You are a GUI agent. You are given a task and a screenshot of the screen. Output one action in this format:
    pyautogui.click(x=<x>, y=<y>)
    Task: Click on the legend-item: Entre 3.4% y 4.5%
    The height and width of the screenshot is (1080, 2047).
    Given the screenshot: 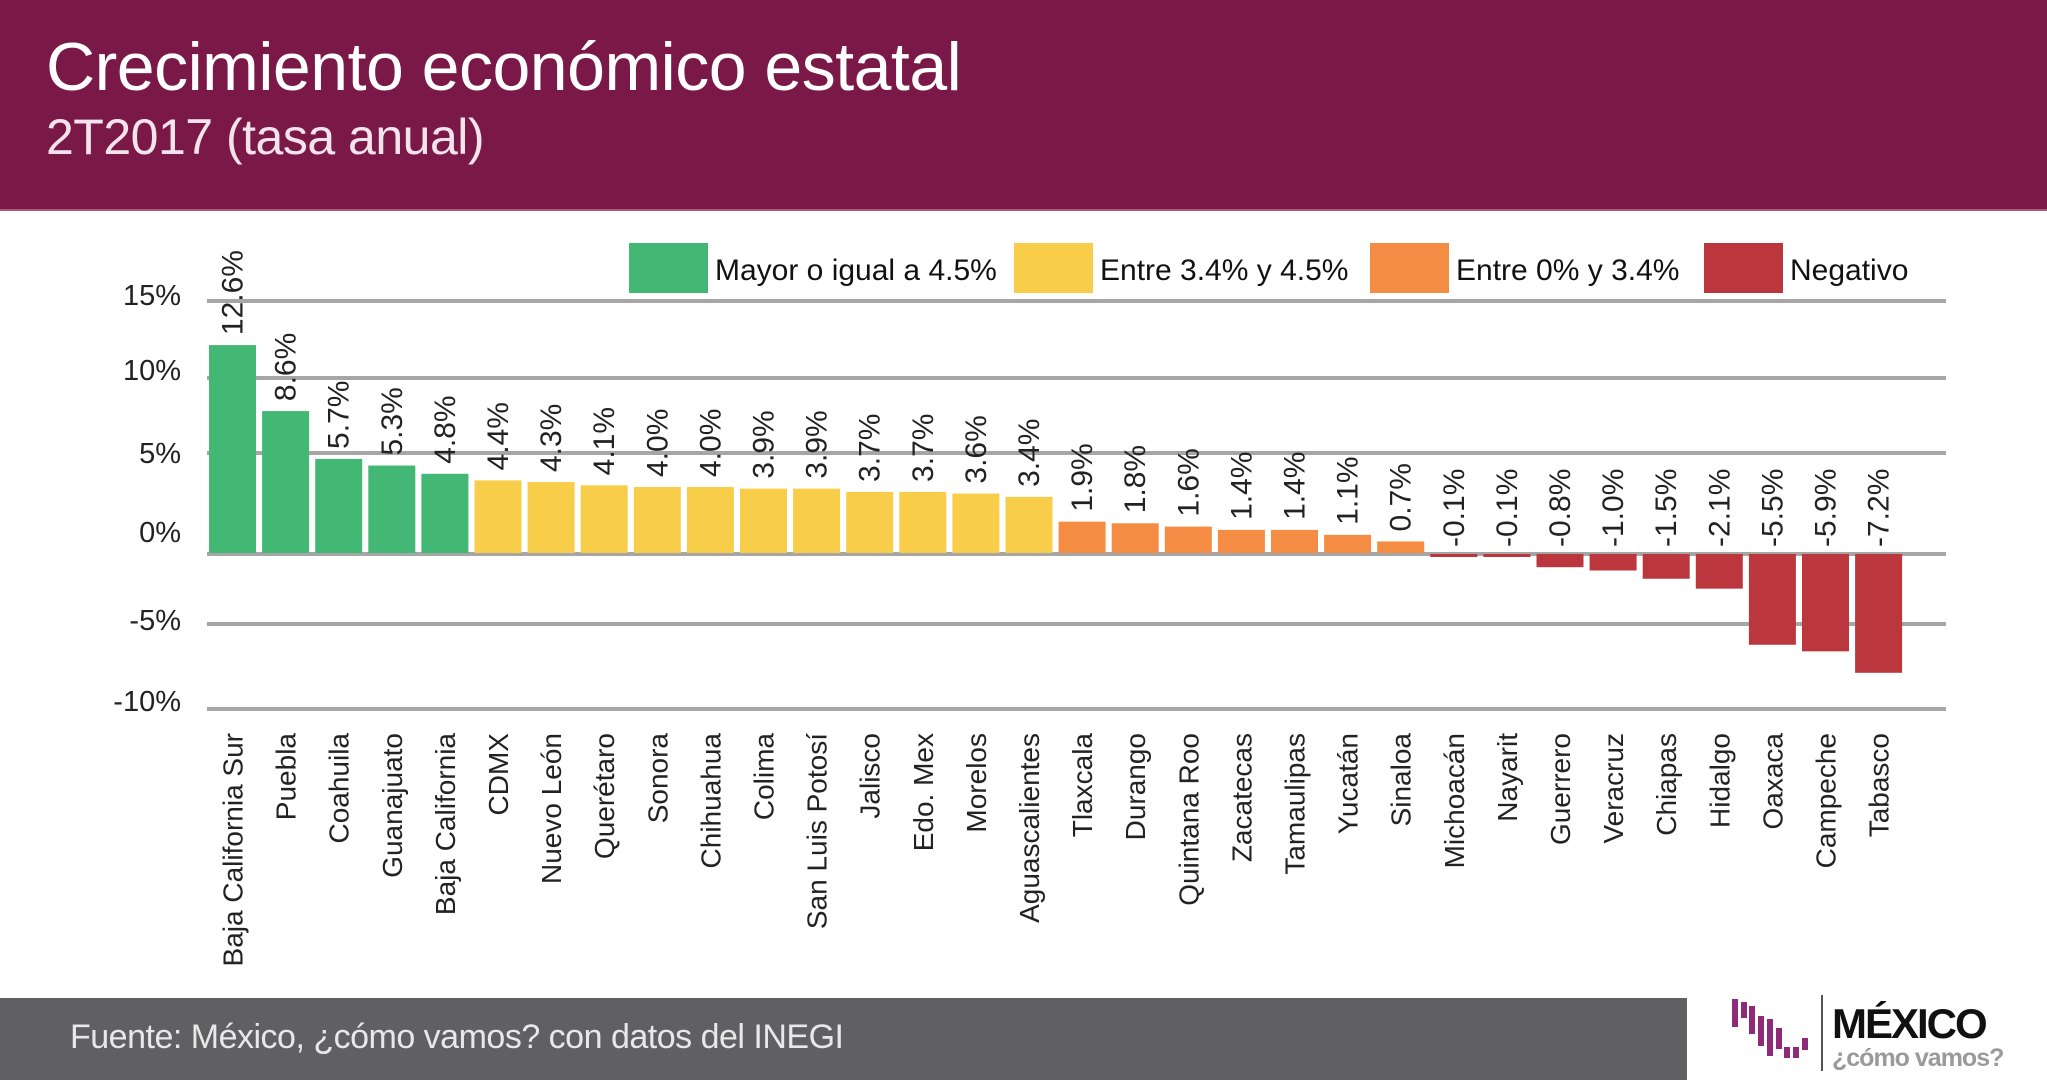 What is the action you would take?
    pyautogui.click(x=1181, y=268)
    